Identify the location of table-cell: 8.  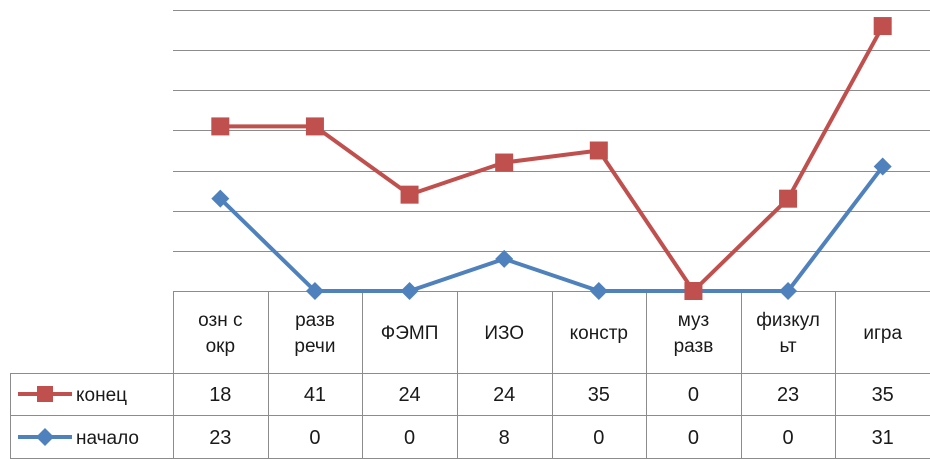
(504, 438).